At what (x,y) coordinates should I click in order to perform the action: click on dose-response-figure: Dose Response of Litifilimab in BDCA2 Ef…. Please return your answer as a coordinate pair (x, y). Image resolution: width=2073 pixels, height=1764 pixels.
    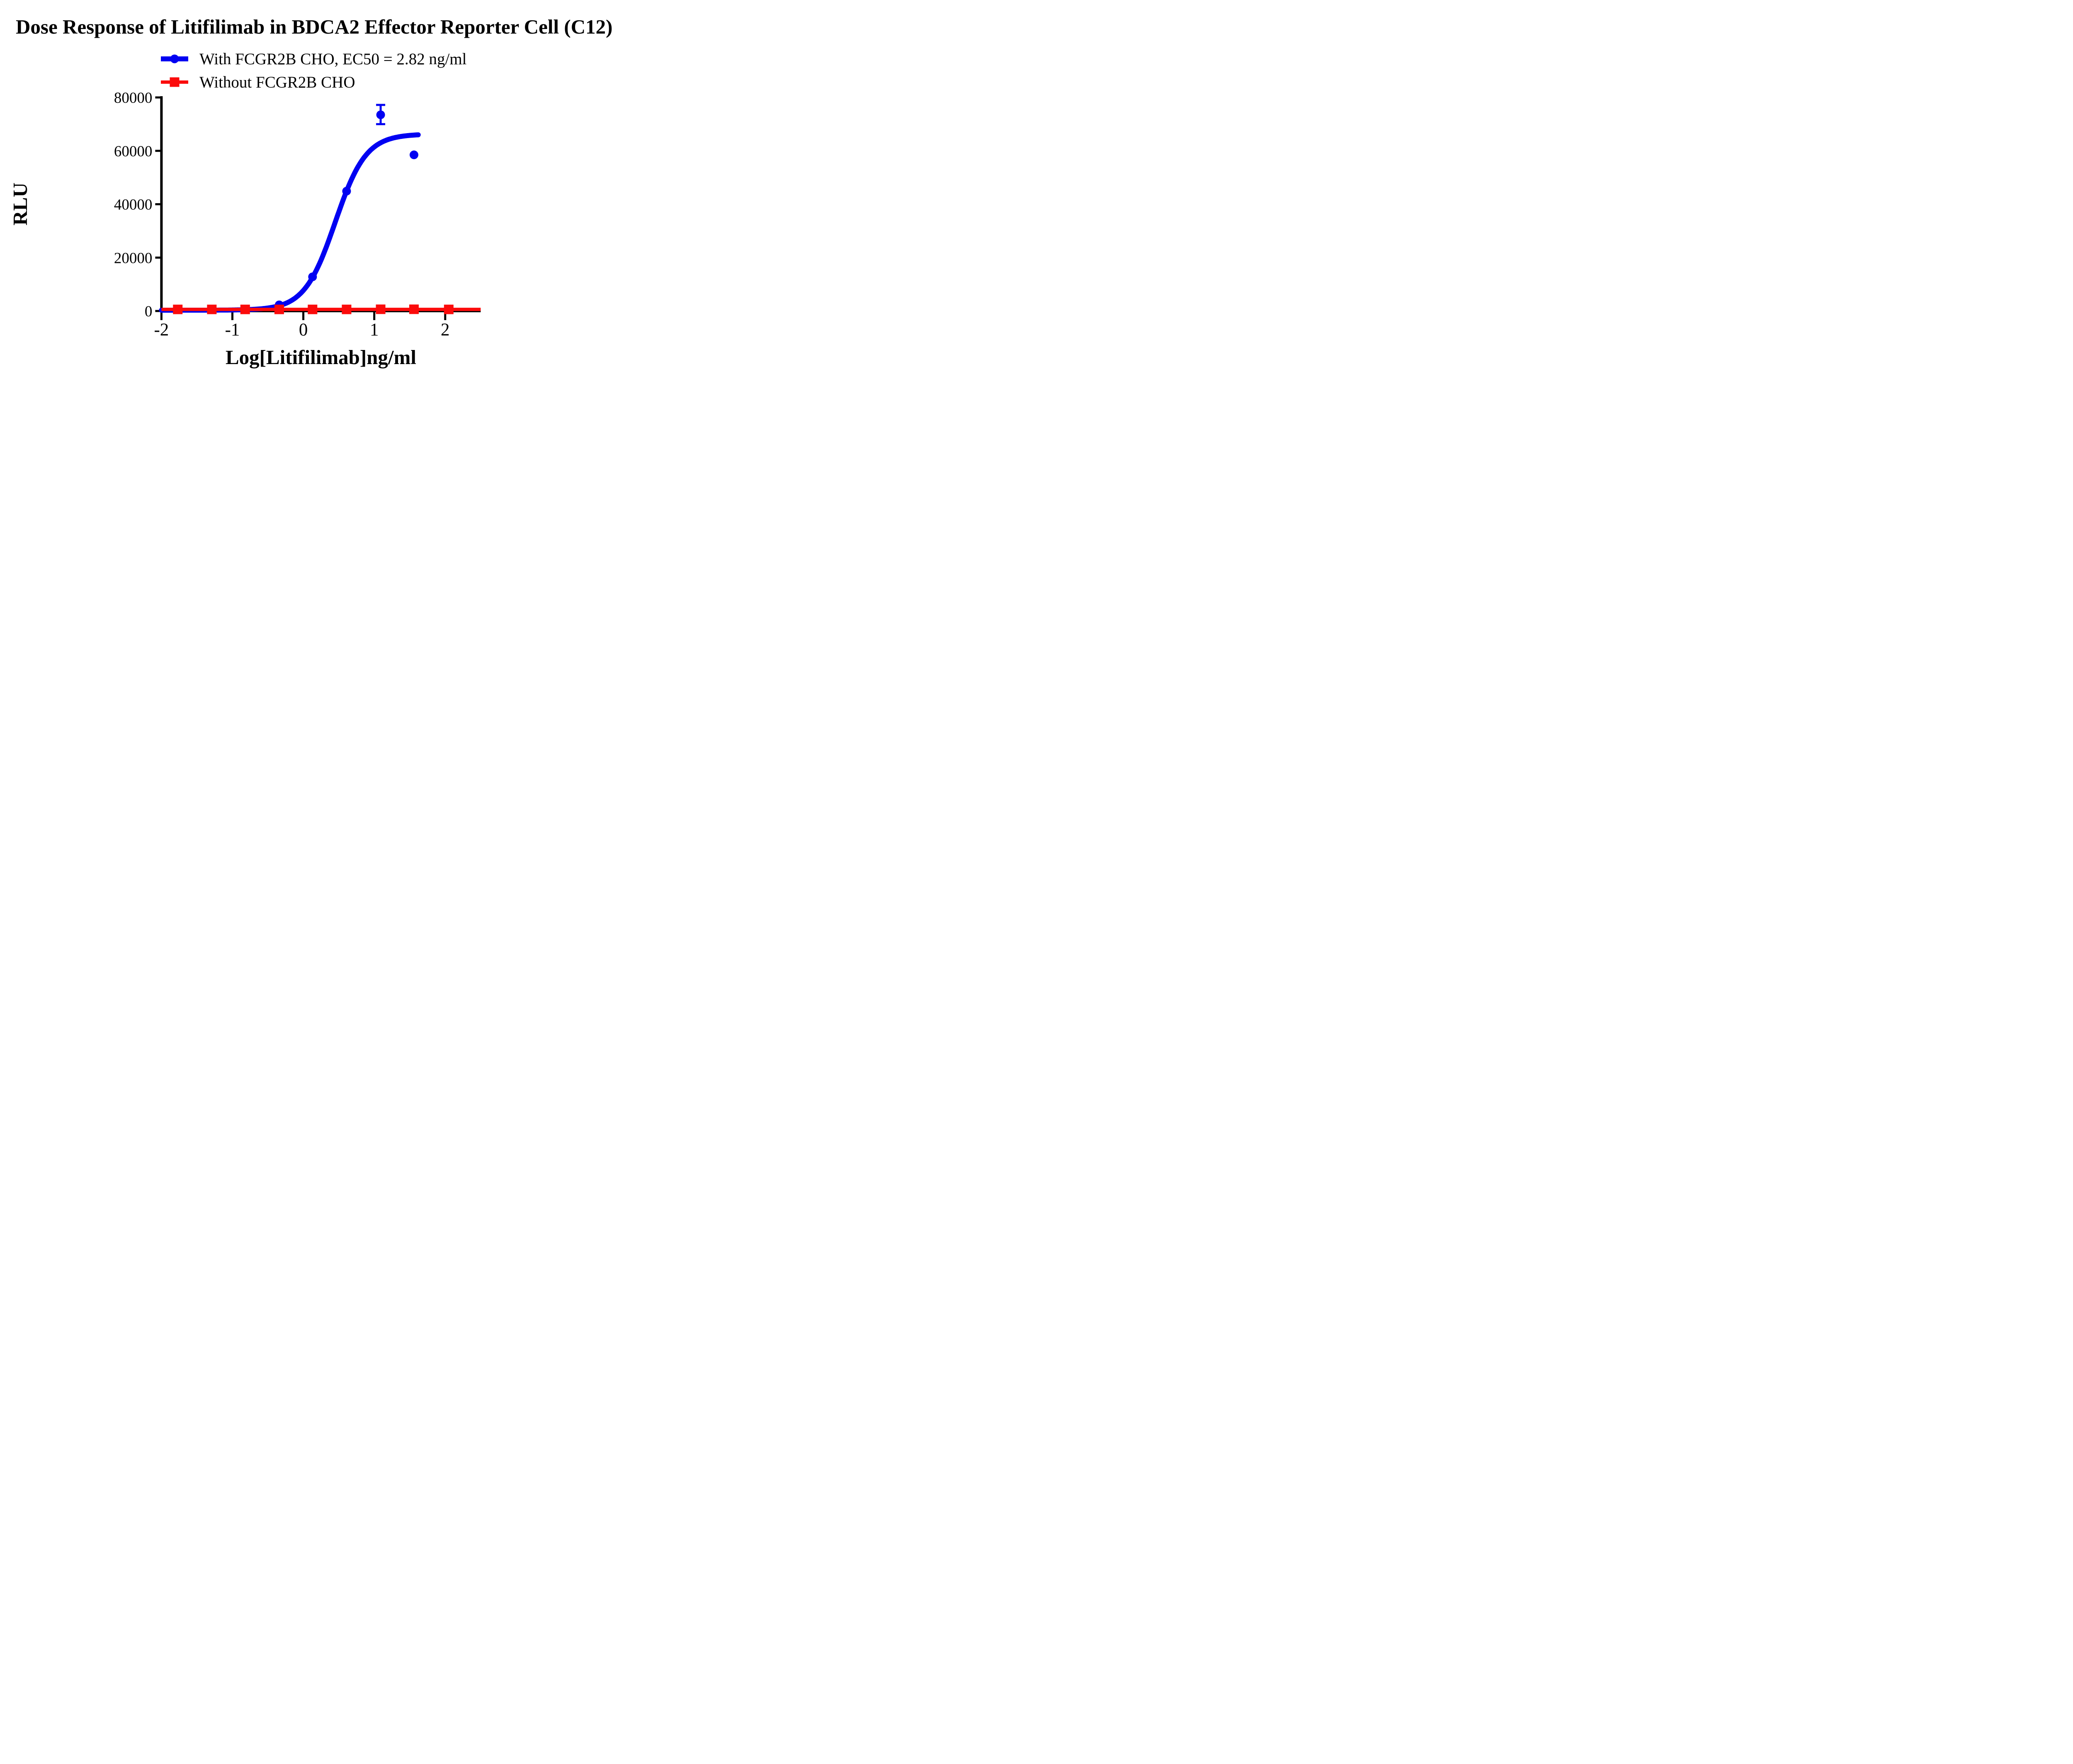
    Looking at the image, I should click on (320, 191).